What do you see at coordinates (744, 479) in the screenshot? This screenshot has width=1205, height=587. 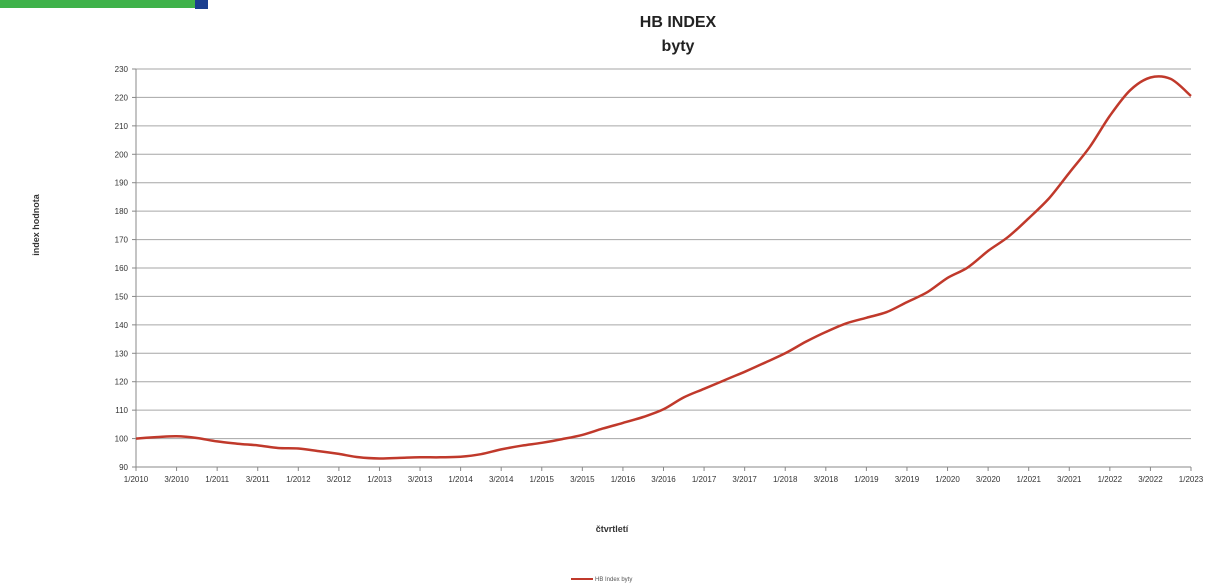 I see `x-tick-label: 3/2017` at bounding box center [744, 479].